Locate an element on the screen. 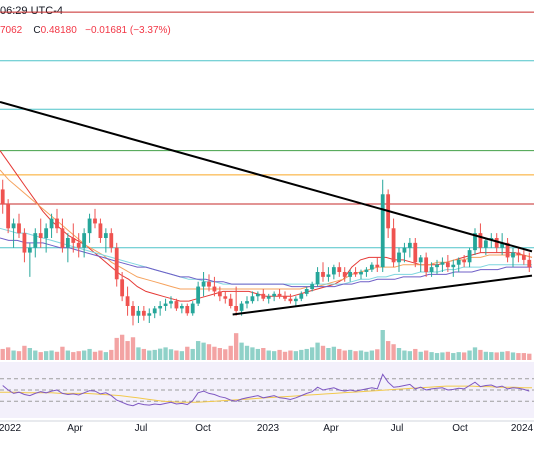  ohlc-open-fragment: 7062 is located at coordinates (11, 30).